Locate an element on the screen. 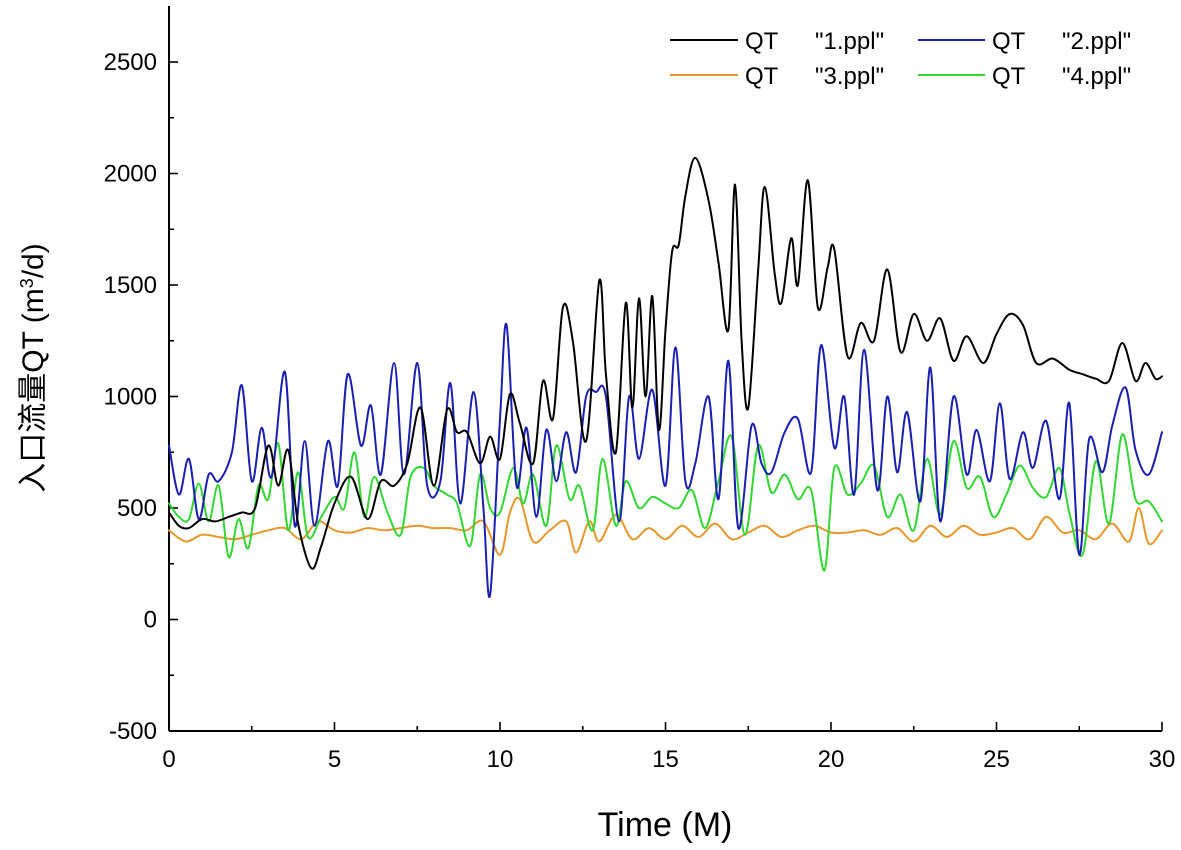 This screenshot has height=850, width=1181. legend-label-2-var: QT is located at coordinates (1009, 41).